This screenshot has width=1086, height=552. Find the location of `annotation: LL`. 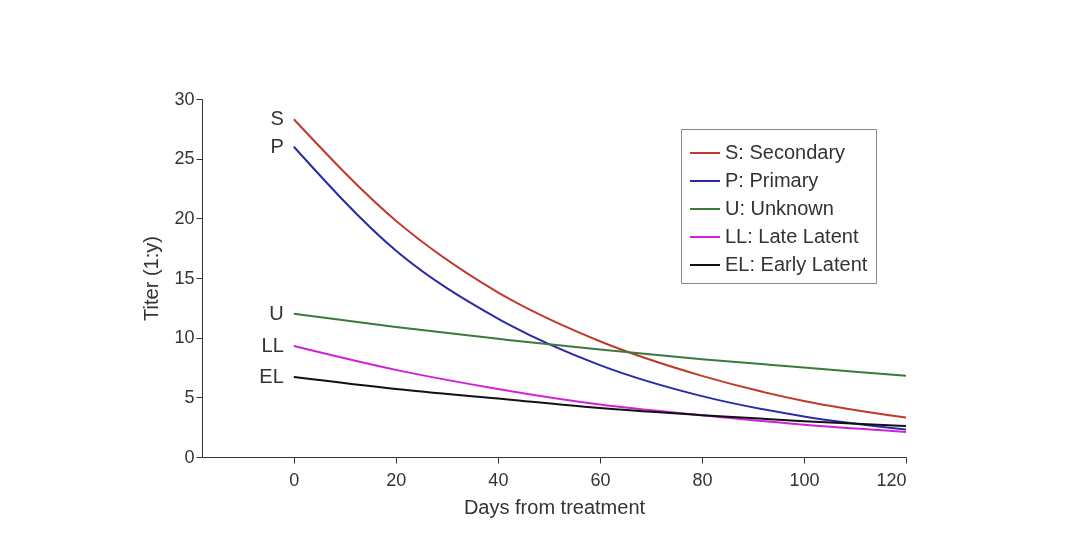

annotation: LL is located at coordinates (272, 345).